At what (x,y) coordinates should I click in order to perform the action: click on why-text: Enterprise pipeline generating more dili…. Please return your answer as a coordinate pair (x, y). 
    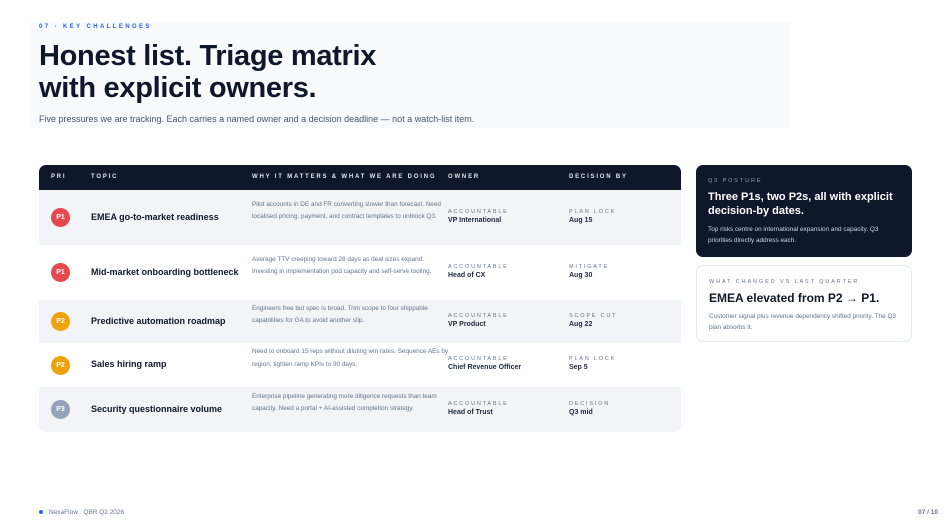
    Looking at the image, I should click on (344, 402).